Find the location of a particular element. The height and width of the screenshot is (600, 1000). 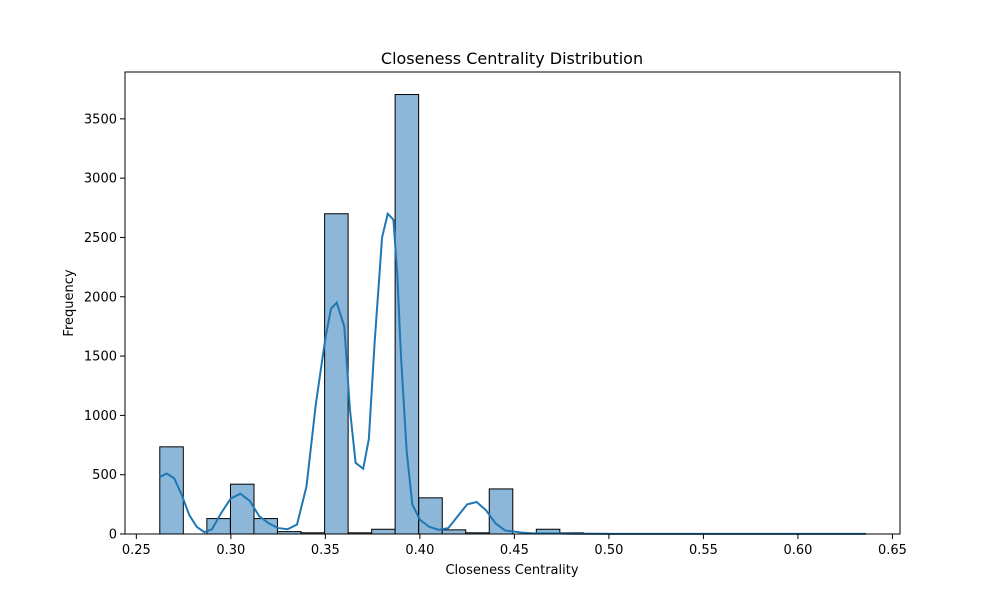

y-axis: 0 500 1000 1500 2000 2500 3000 3500 is located at coordinates (104, 327).